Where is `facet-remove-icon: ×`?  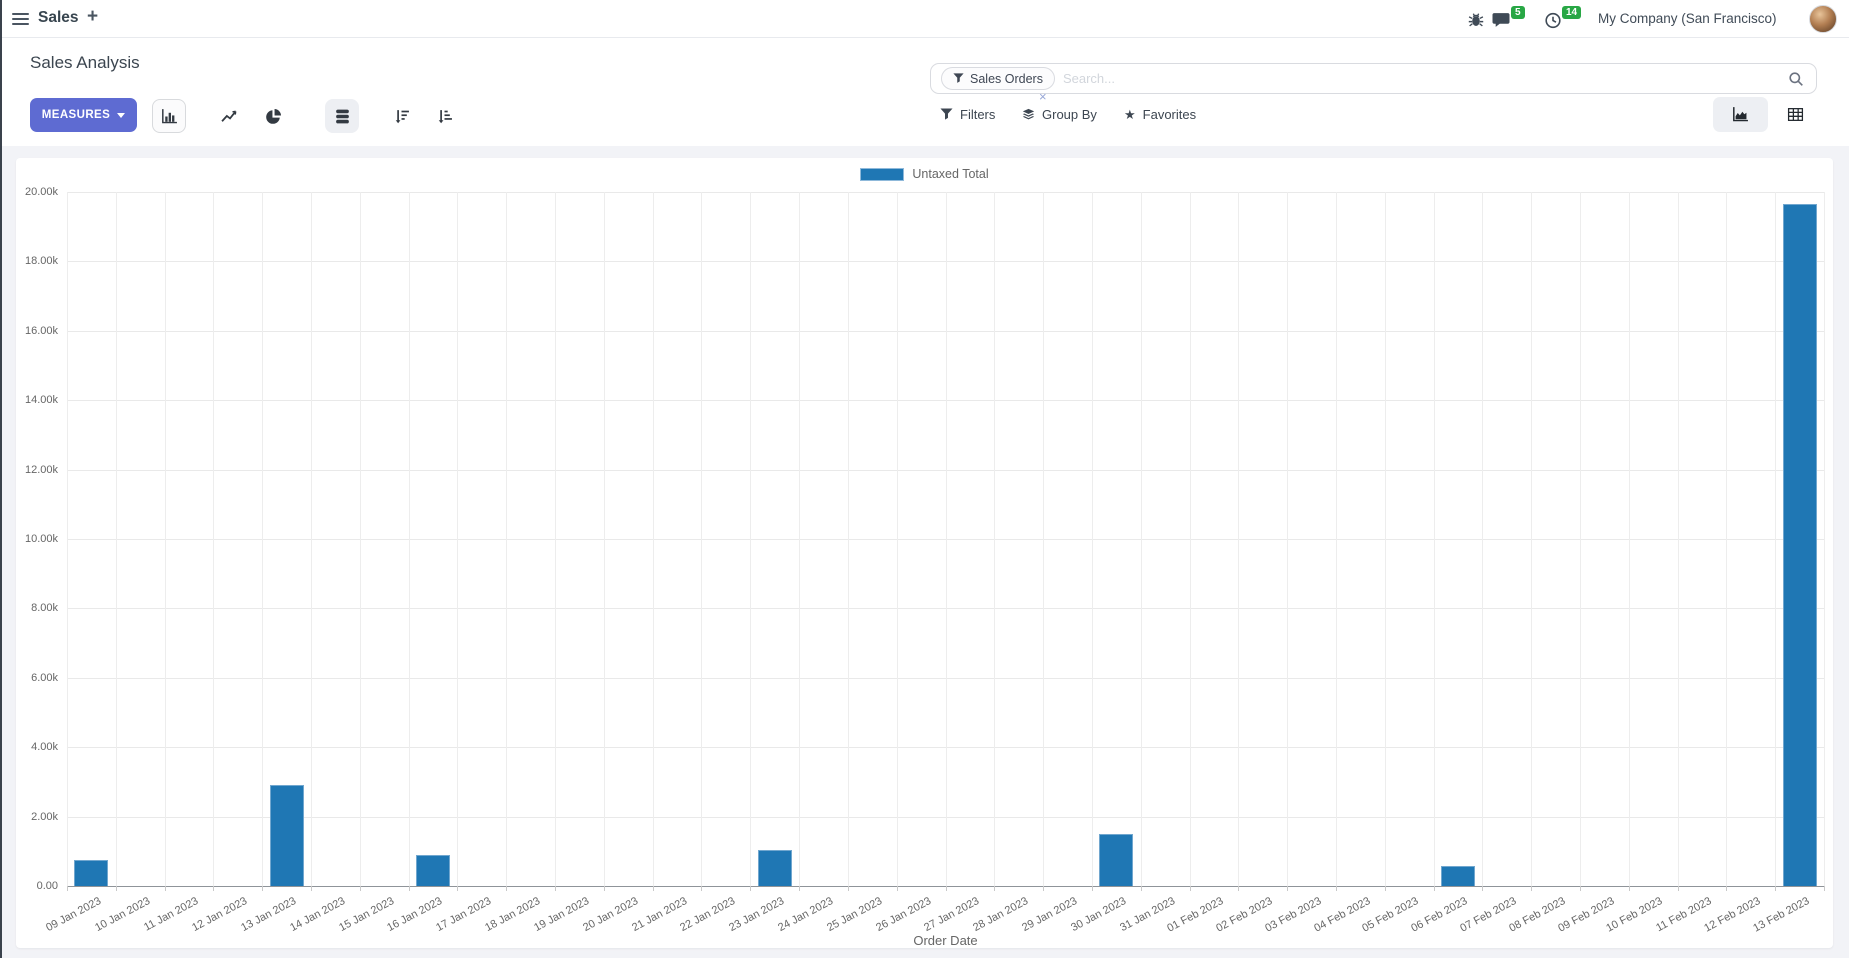
facet-remove-icon: × is located at coordinates (1043, 96).